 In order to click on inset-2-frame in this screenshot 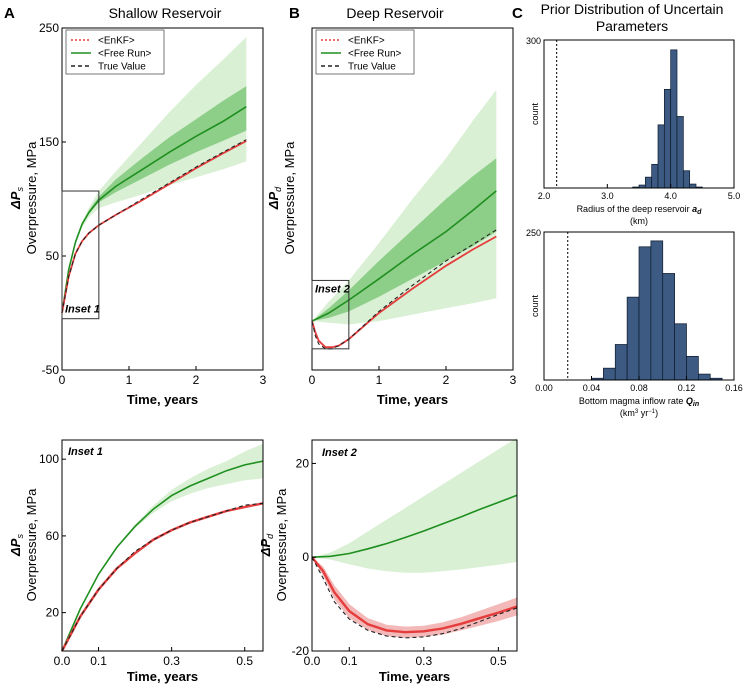, I will do `click(414, 545)`.